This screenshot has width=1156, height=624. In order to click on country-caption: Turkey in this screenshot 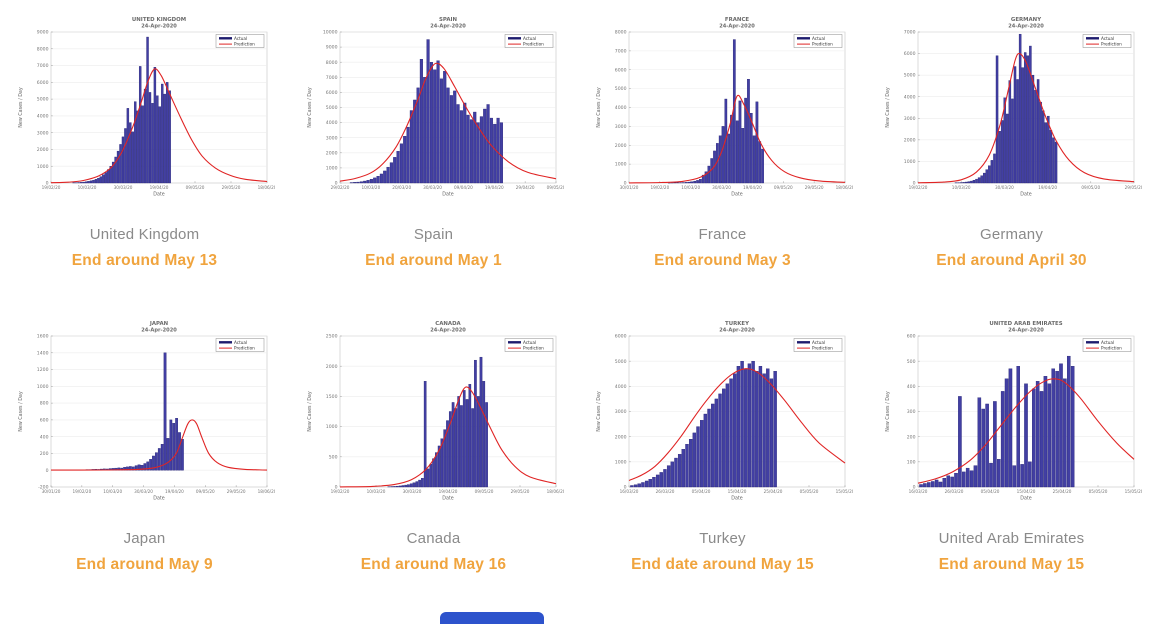, I will do `click(722, 538)`.